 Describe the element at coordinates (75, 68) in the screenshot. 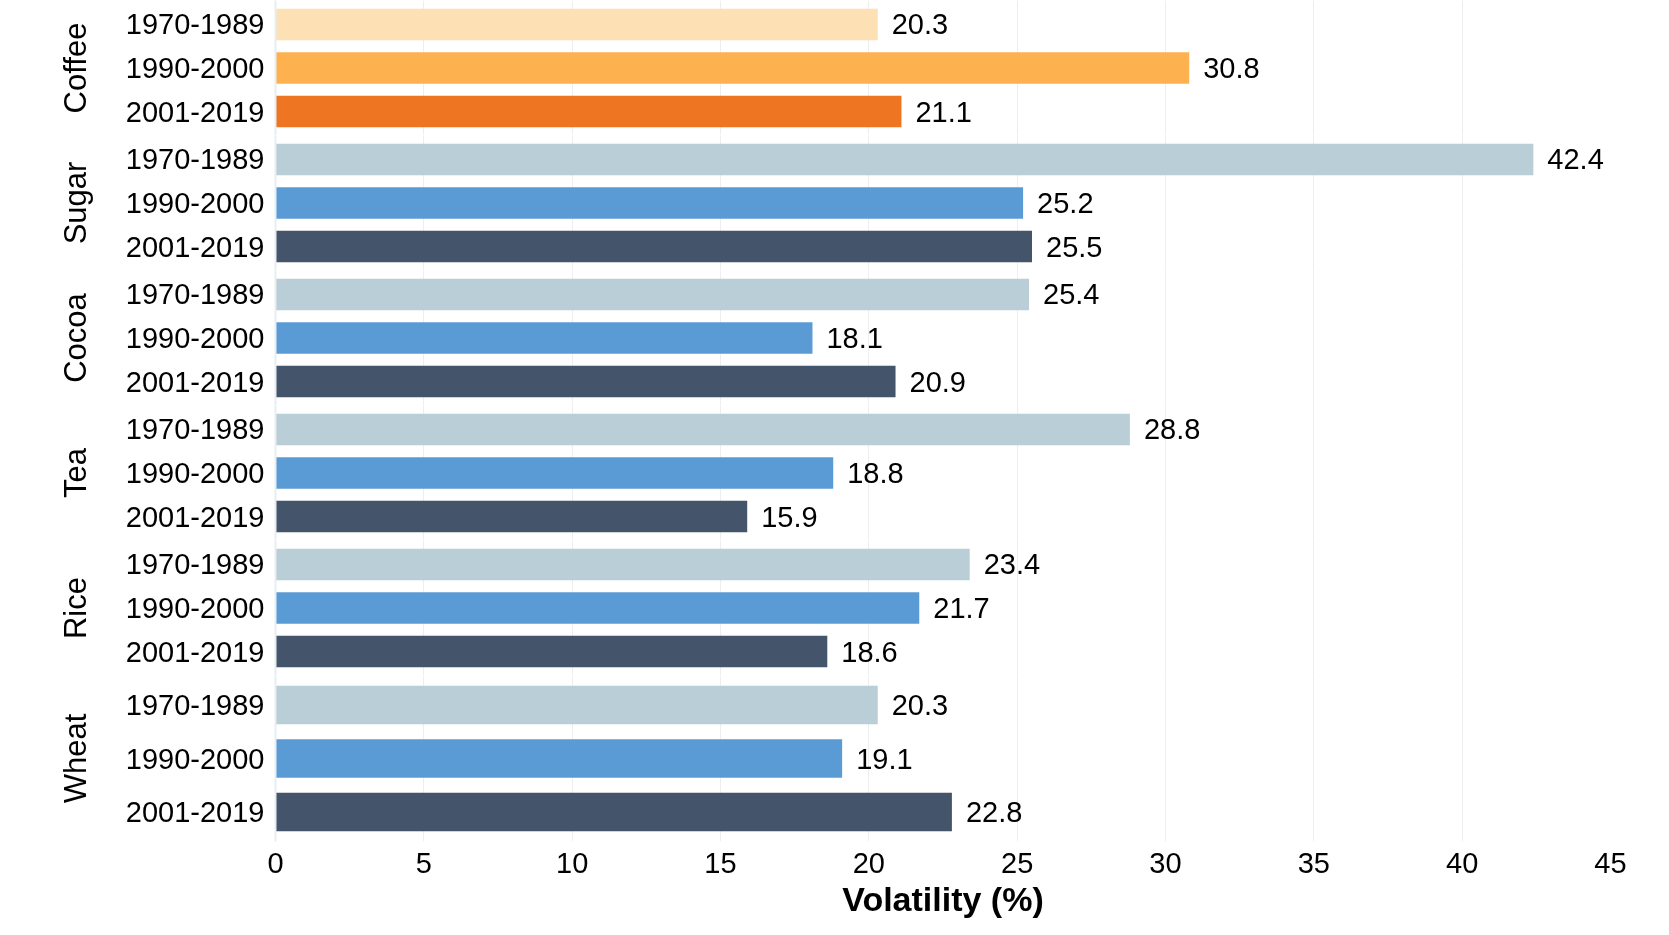

I see `y-axis-title: Coffee` at that location.